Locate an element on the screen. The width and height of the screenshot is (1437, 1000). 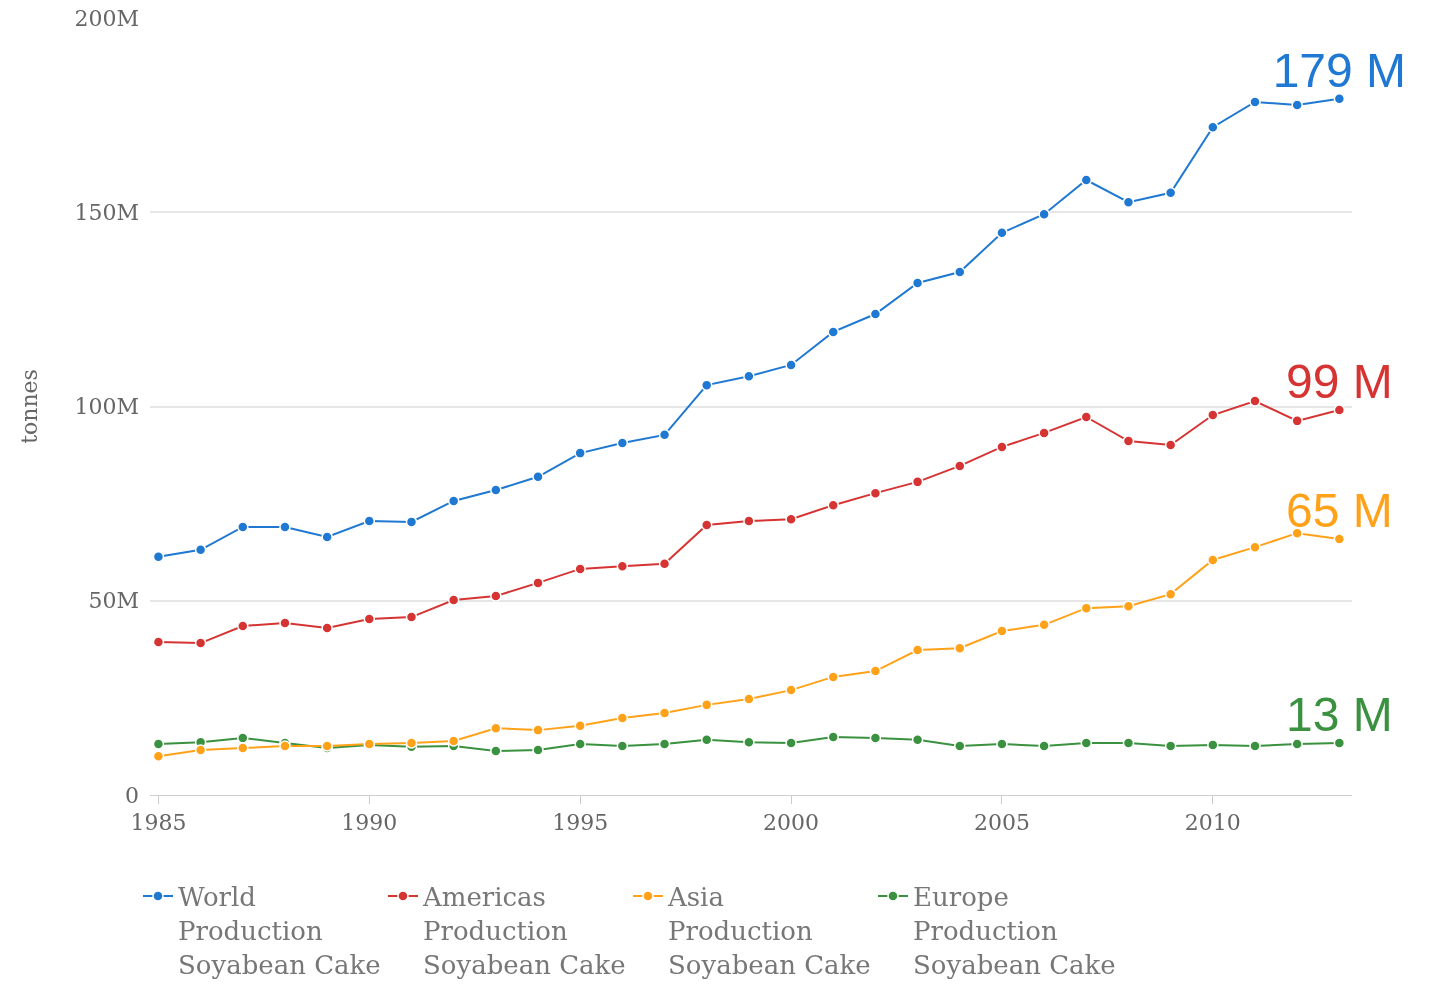
y-tick-label: 200M is located at coordinates (106, 18).